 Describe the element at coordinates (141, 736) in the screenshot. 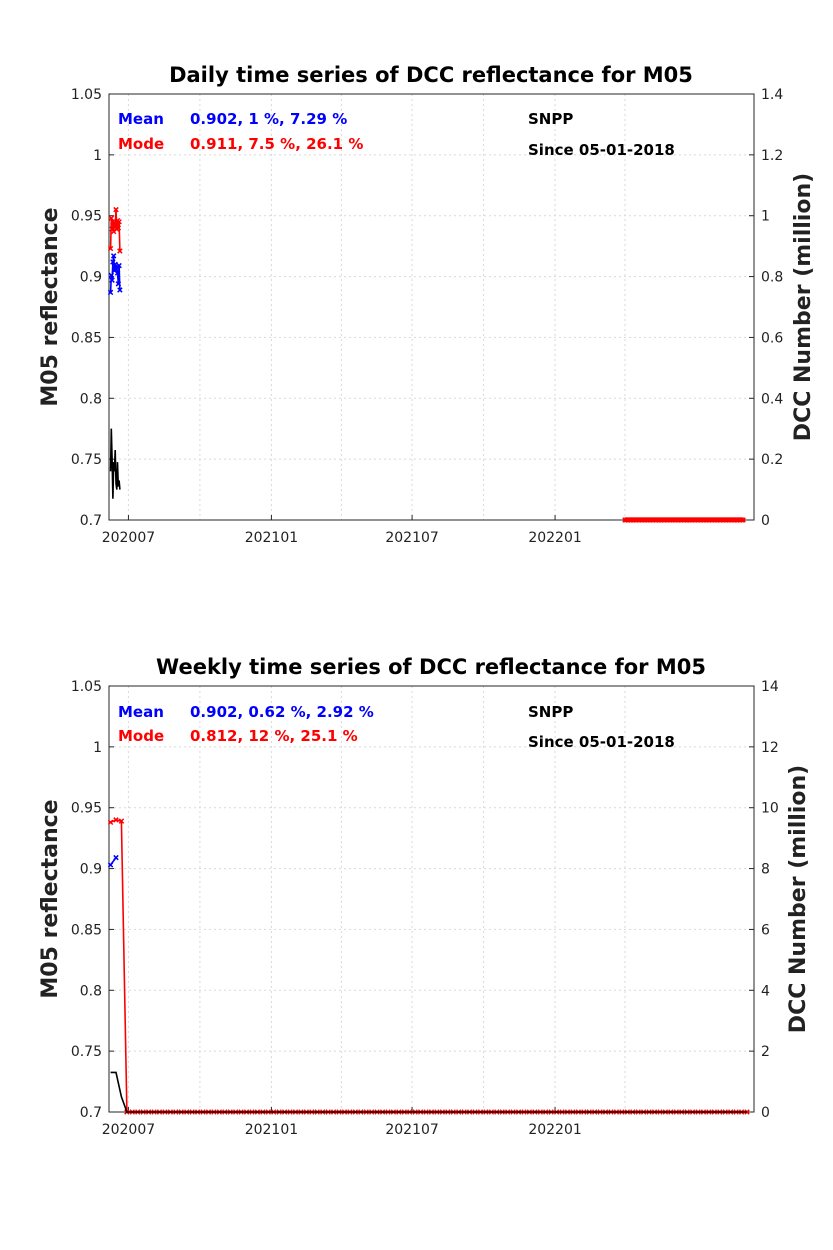

I see `mode-label: Mode` at that location.